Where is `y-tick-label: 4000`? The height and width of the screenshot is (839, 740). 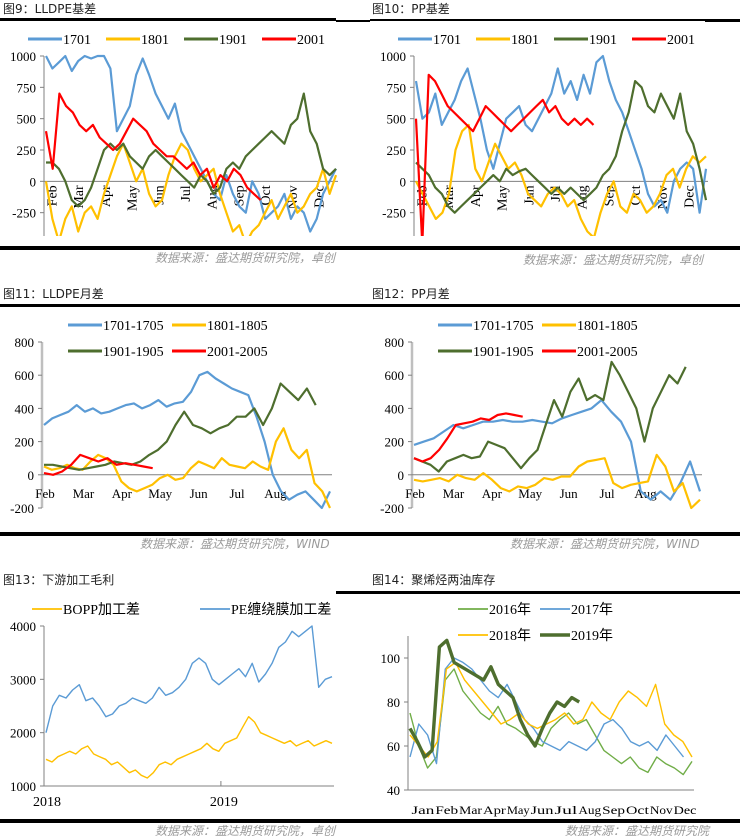 y-tick-label: 4000 is located at coordinates (23, 626).